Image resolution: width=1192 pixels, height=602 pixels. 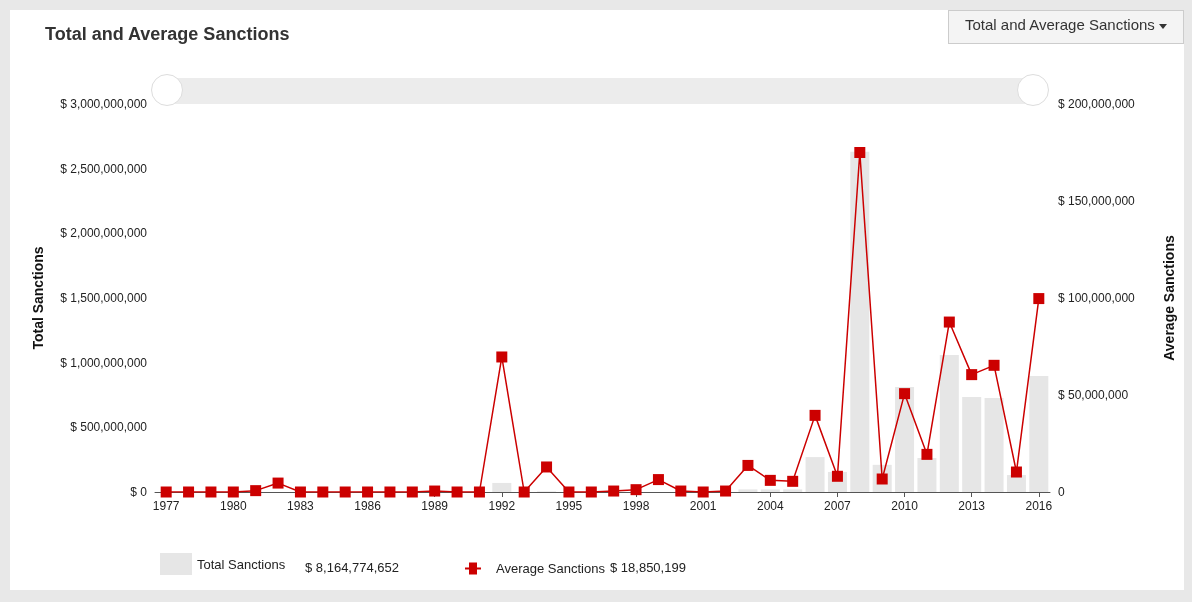 I want to click on y2-axis-title: Average Sanctions, so click(x=1169, y=298).